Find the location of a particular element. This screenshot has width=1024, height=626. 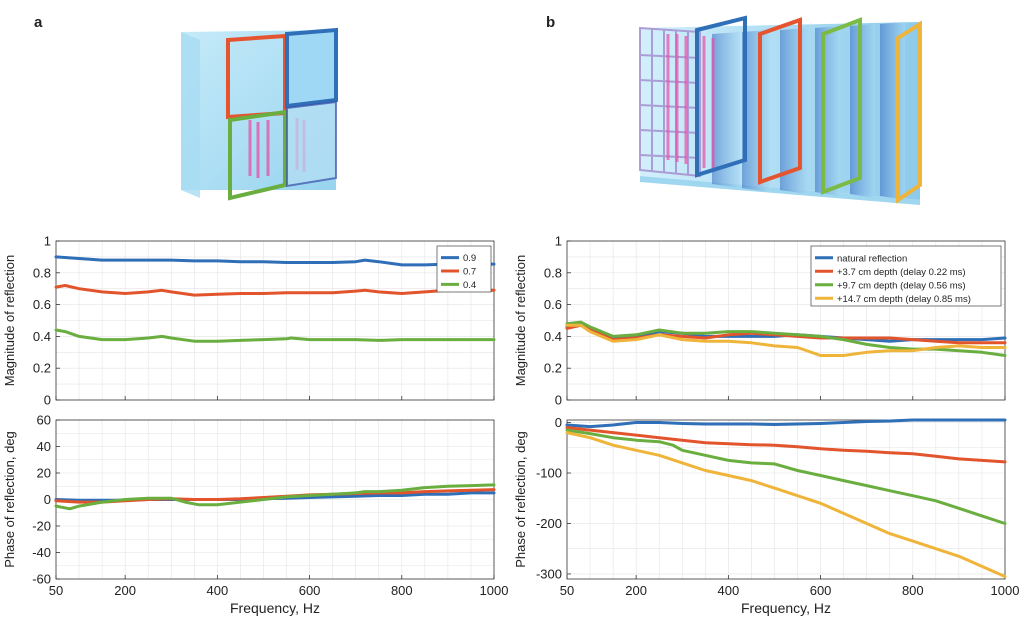

legend-entry: 0.4 is located at coordinates (469, 285).